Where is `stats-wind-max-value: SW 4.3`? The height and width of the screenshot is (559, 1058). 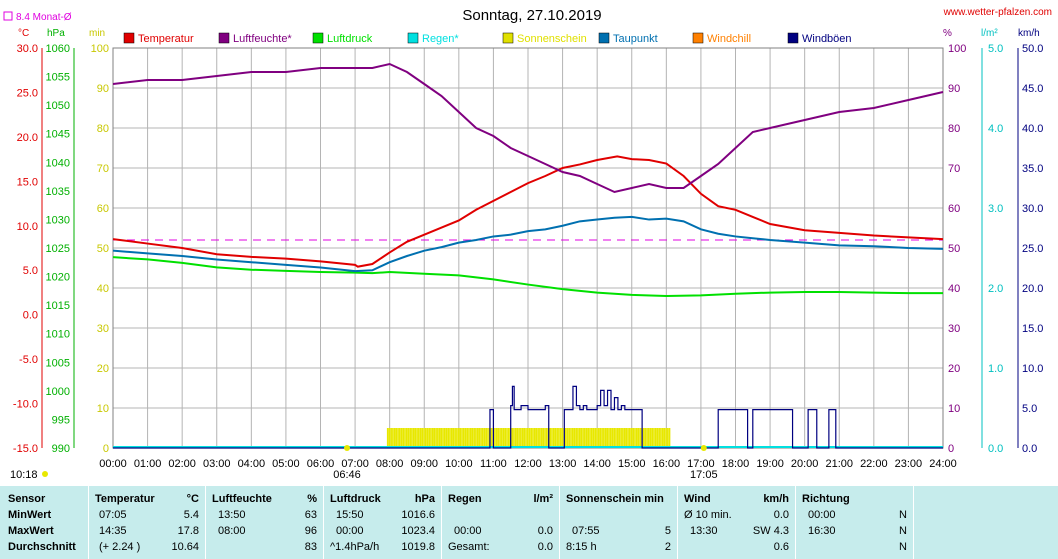
stats-wind-max-value: SW 4.3 is located at coordinates (770, 531).